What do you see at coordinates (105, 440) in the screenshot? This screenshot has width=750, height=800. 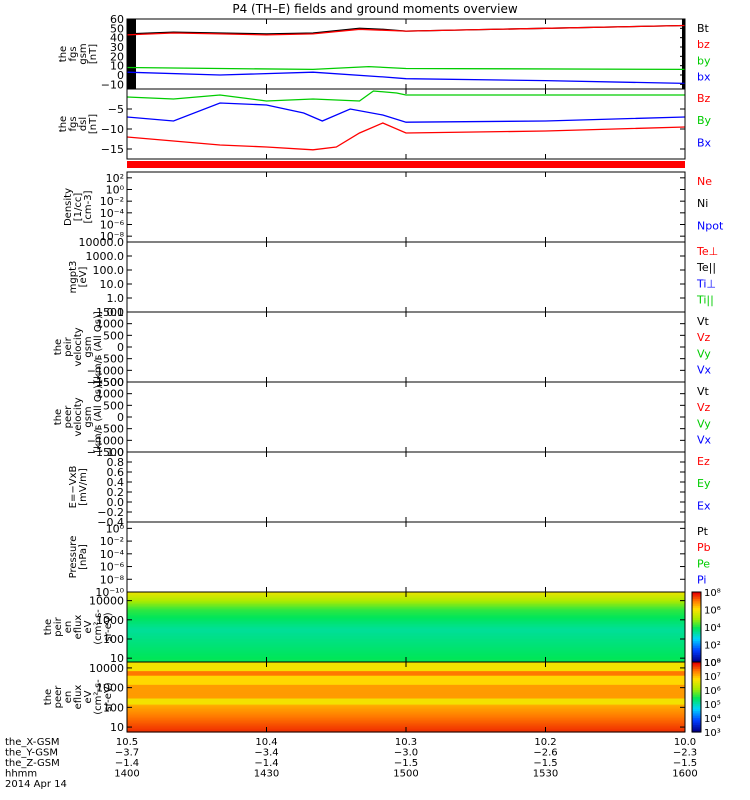 I see `y-tick-label: −1000` at bounding box center [105, 440].